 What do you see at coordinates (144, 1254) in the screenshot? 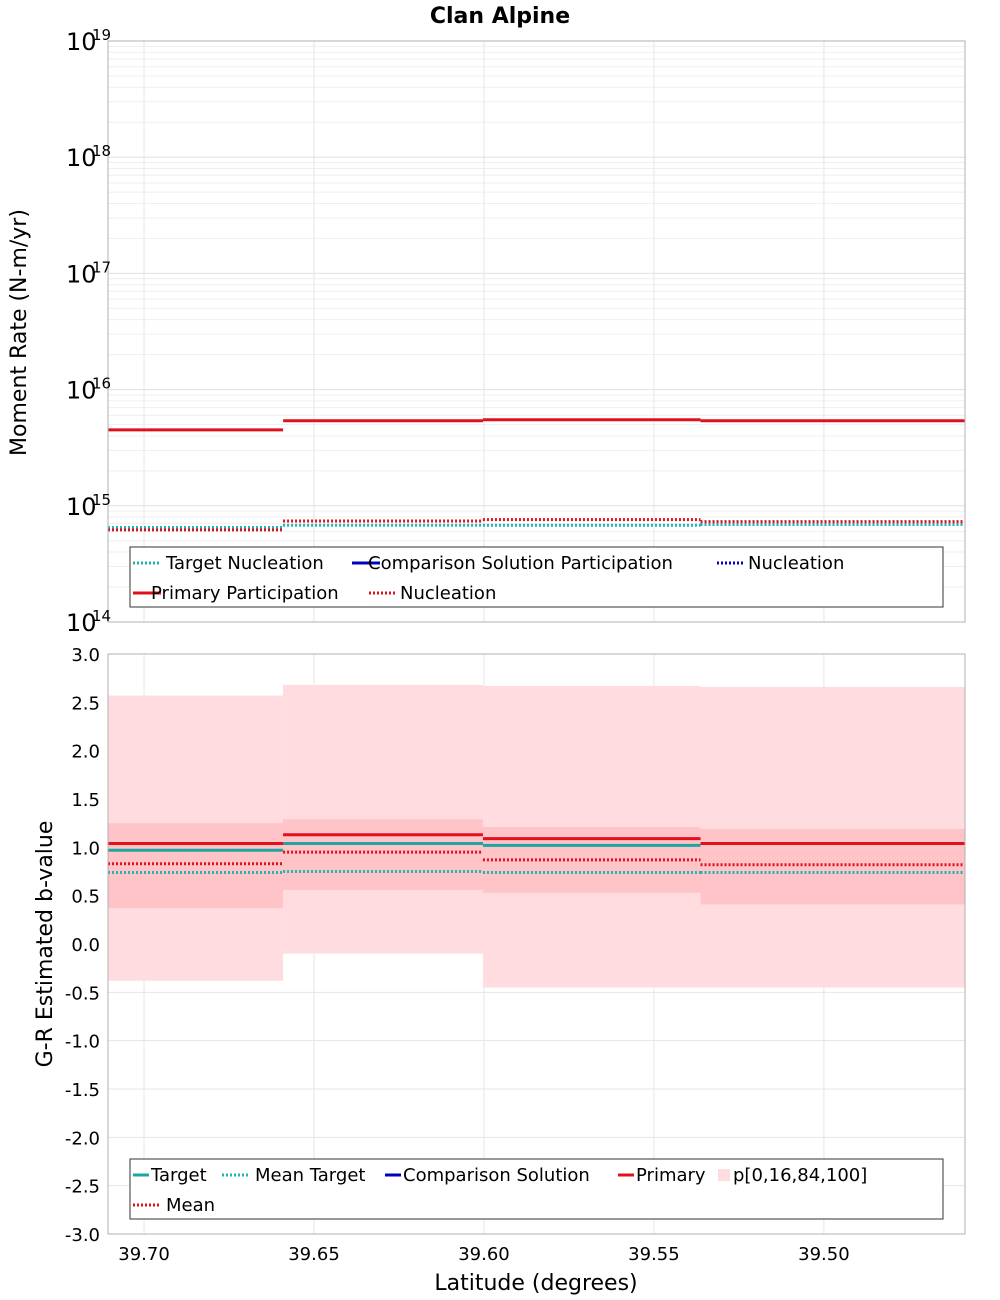
I see `x-tick-label: 39.70` at bounding box center [144, 1254].